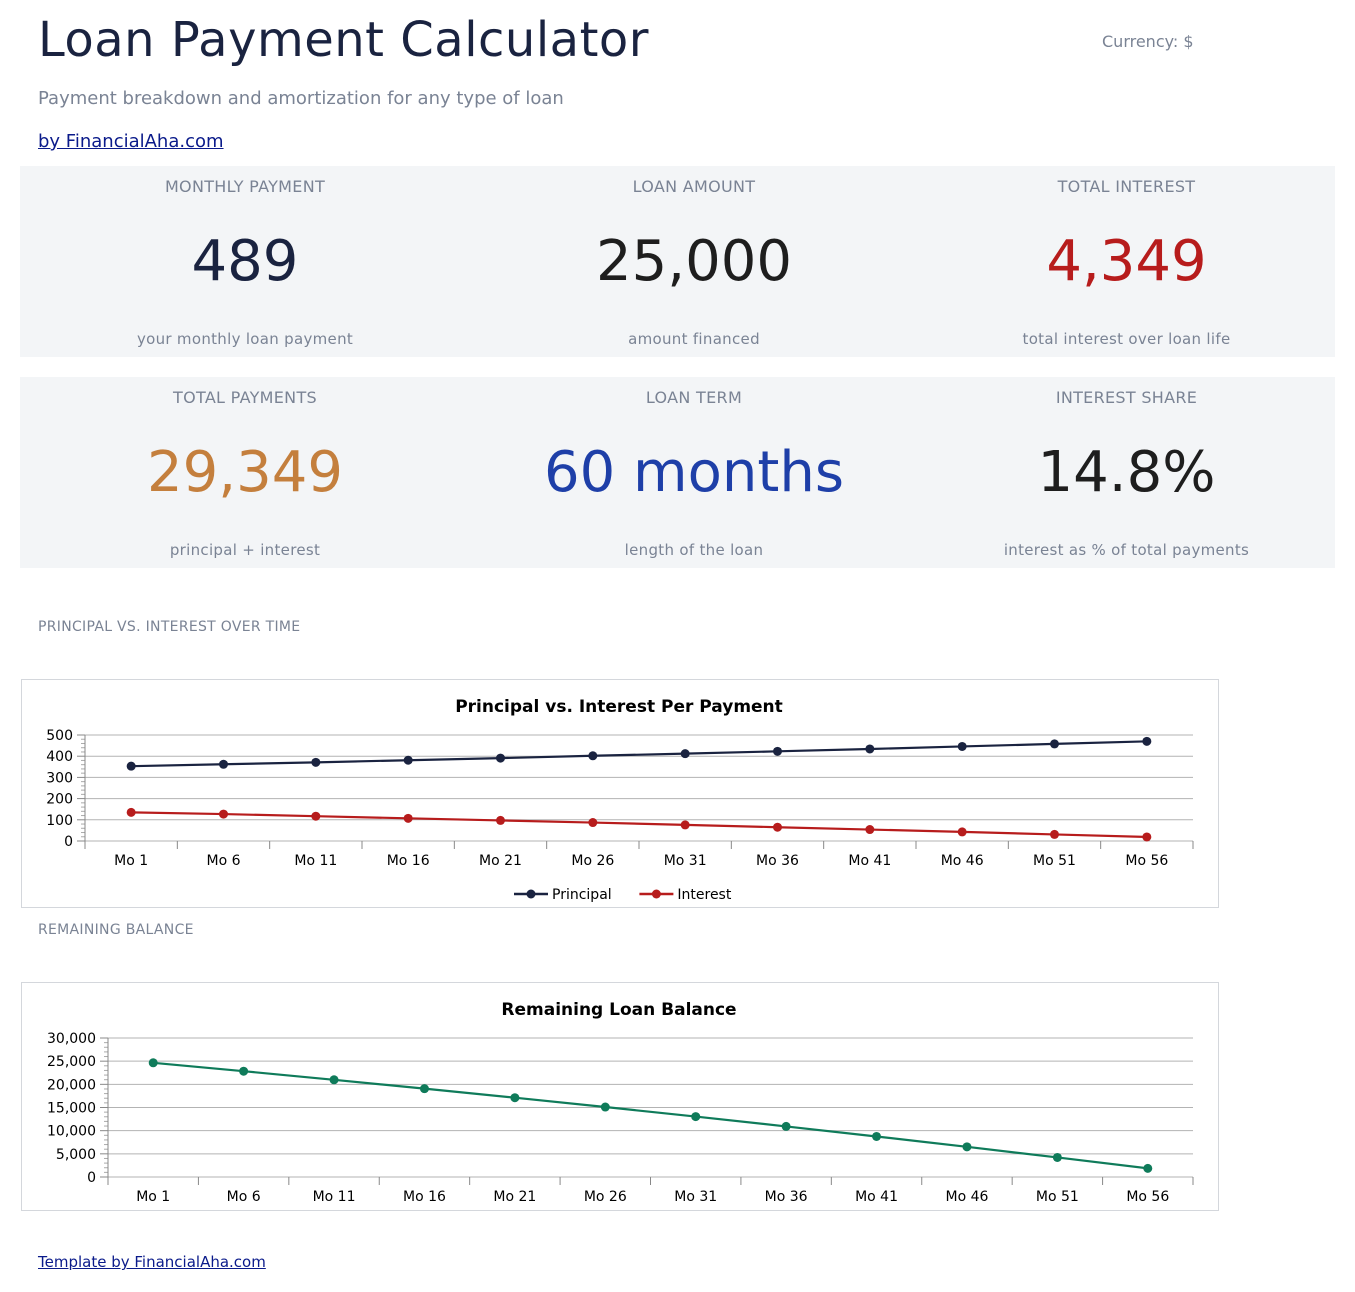 This screenshot has width=1355, height=1292. I want to click on legend-label: Principal, so click(582, 895).